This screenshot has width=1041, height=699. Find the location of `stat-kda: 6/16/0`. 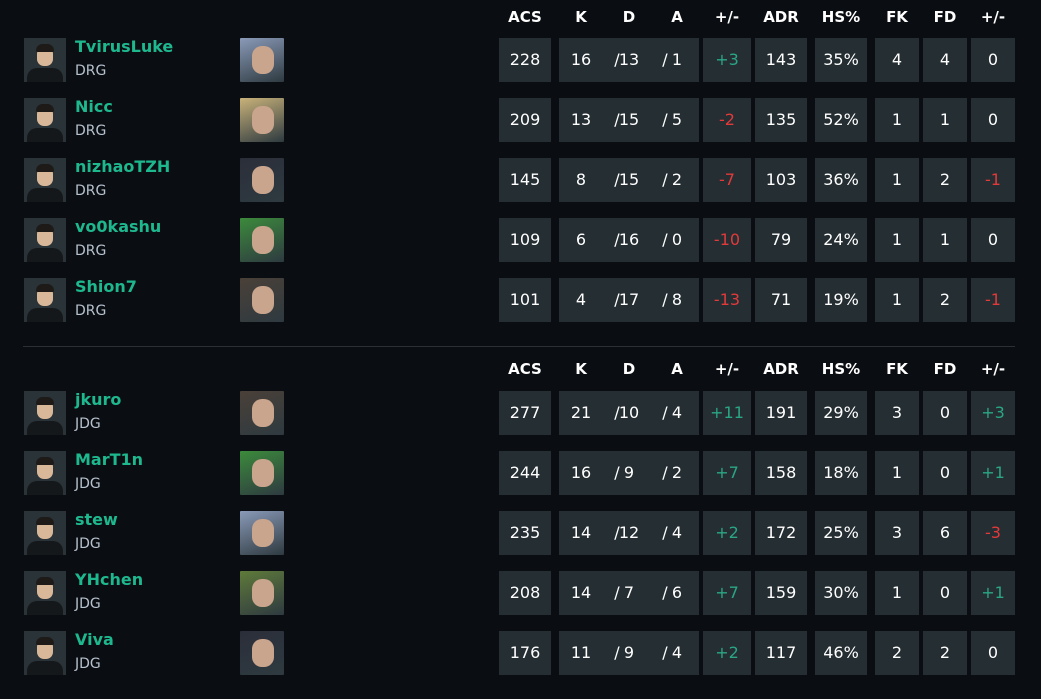

stat-kda: 6/16/0 is located at coordinates (629, 240).